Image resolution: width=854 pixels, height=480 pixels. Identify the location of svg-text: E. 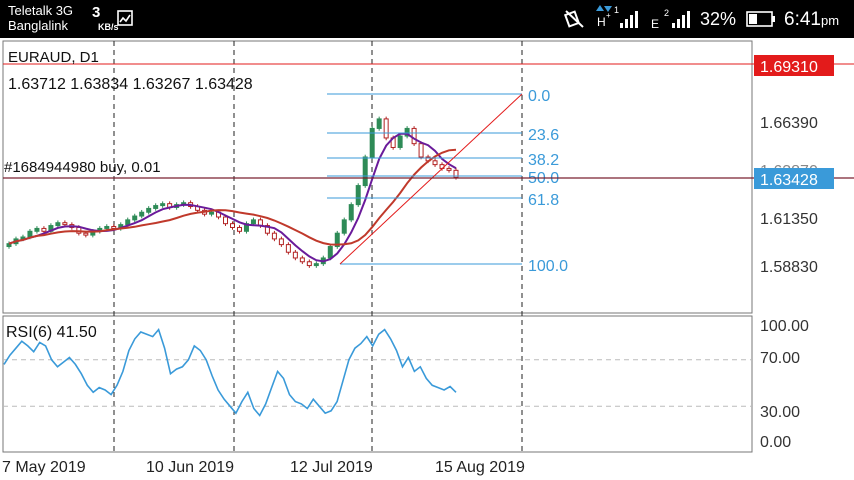
(655, 24).